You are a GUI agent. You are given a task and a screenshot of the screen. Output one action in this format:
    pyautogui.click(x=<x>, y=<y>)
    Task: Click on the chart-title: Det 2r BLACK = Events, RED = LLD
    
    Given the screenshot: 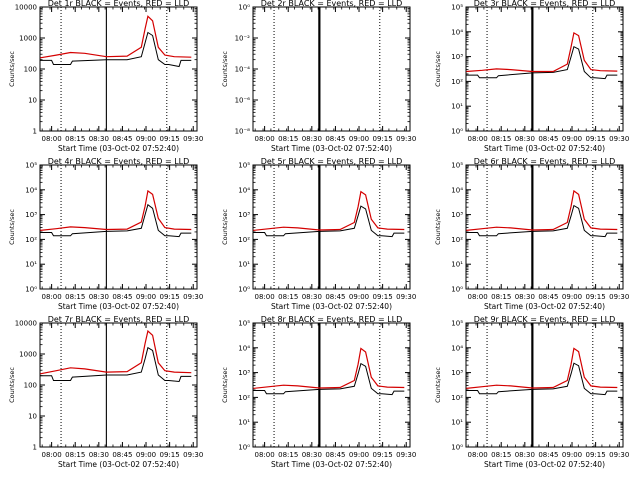 What is the action you would take?
    pyautogui.click(x=332, y=4)
    